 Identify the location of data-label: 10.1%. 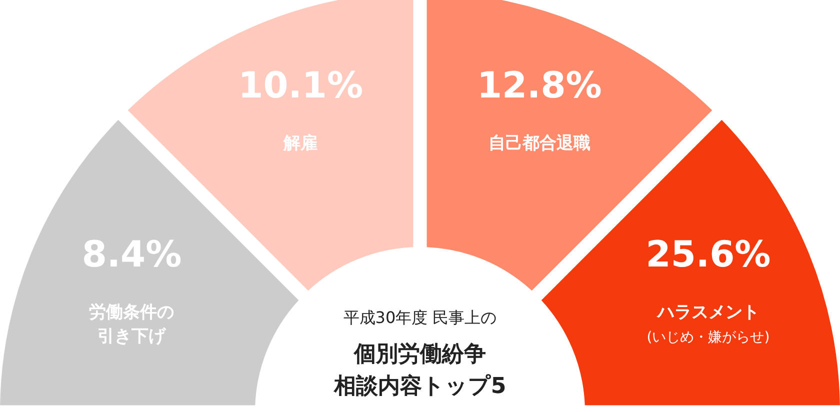
(301, 86).